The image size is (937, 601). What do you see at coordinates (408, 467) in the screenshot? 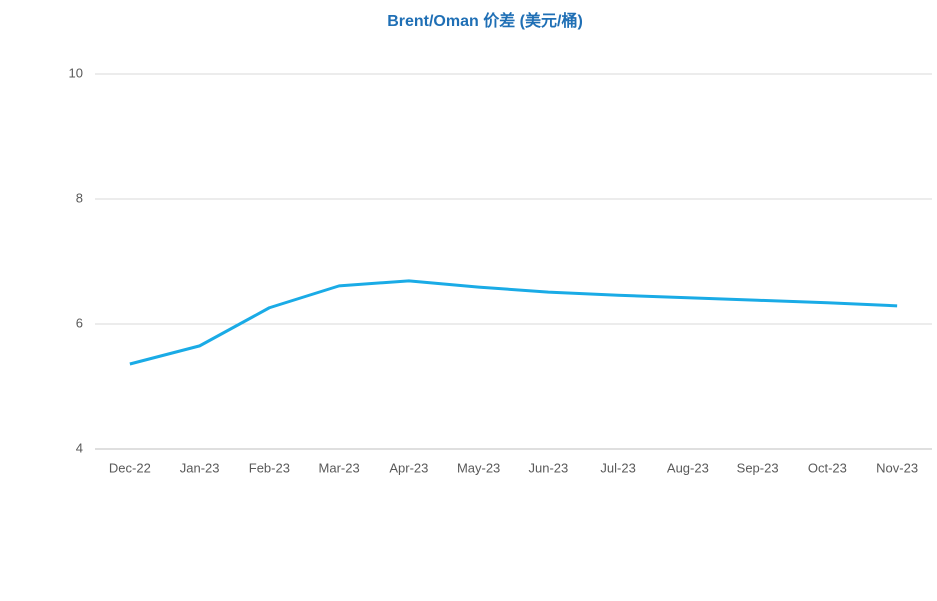
I see `x-tick-label: Apr-23` at bounding box center [408, 467].